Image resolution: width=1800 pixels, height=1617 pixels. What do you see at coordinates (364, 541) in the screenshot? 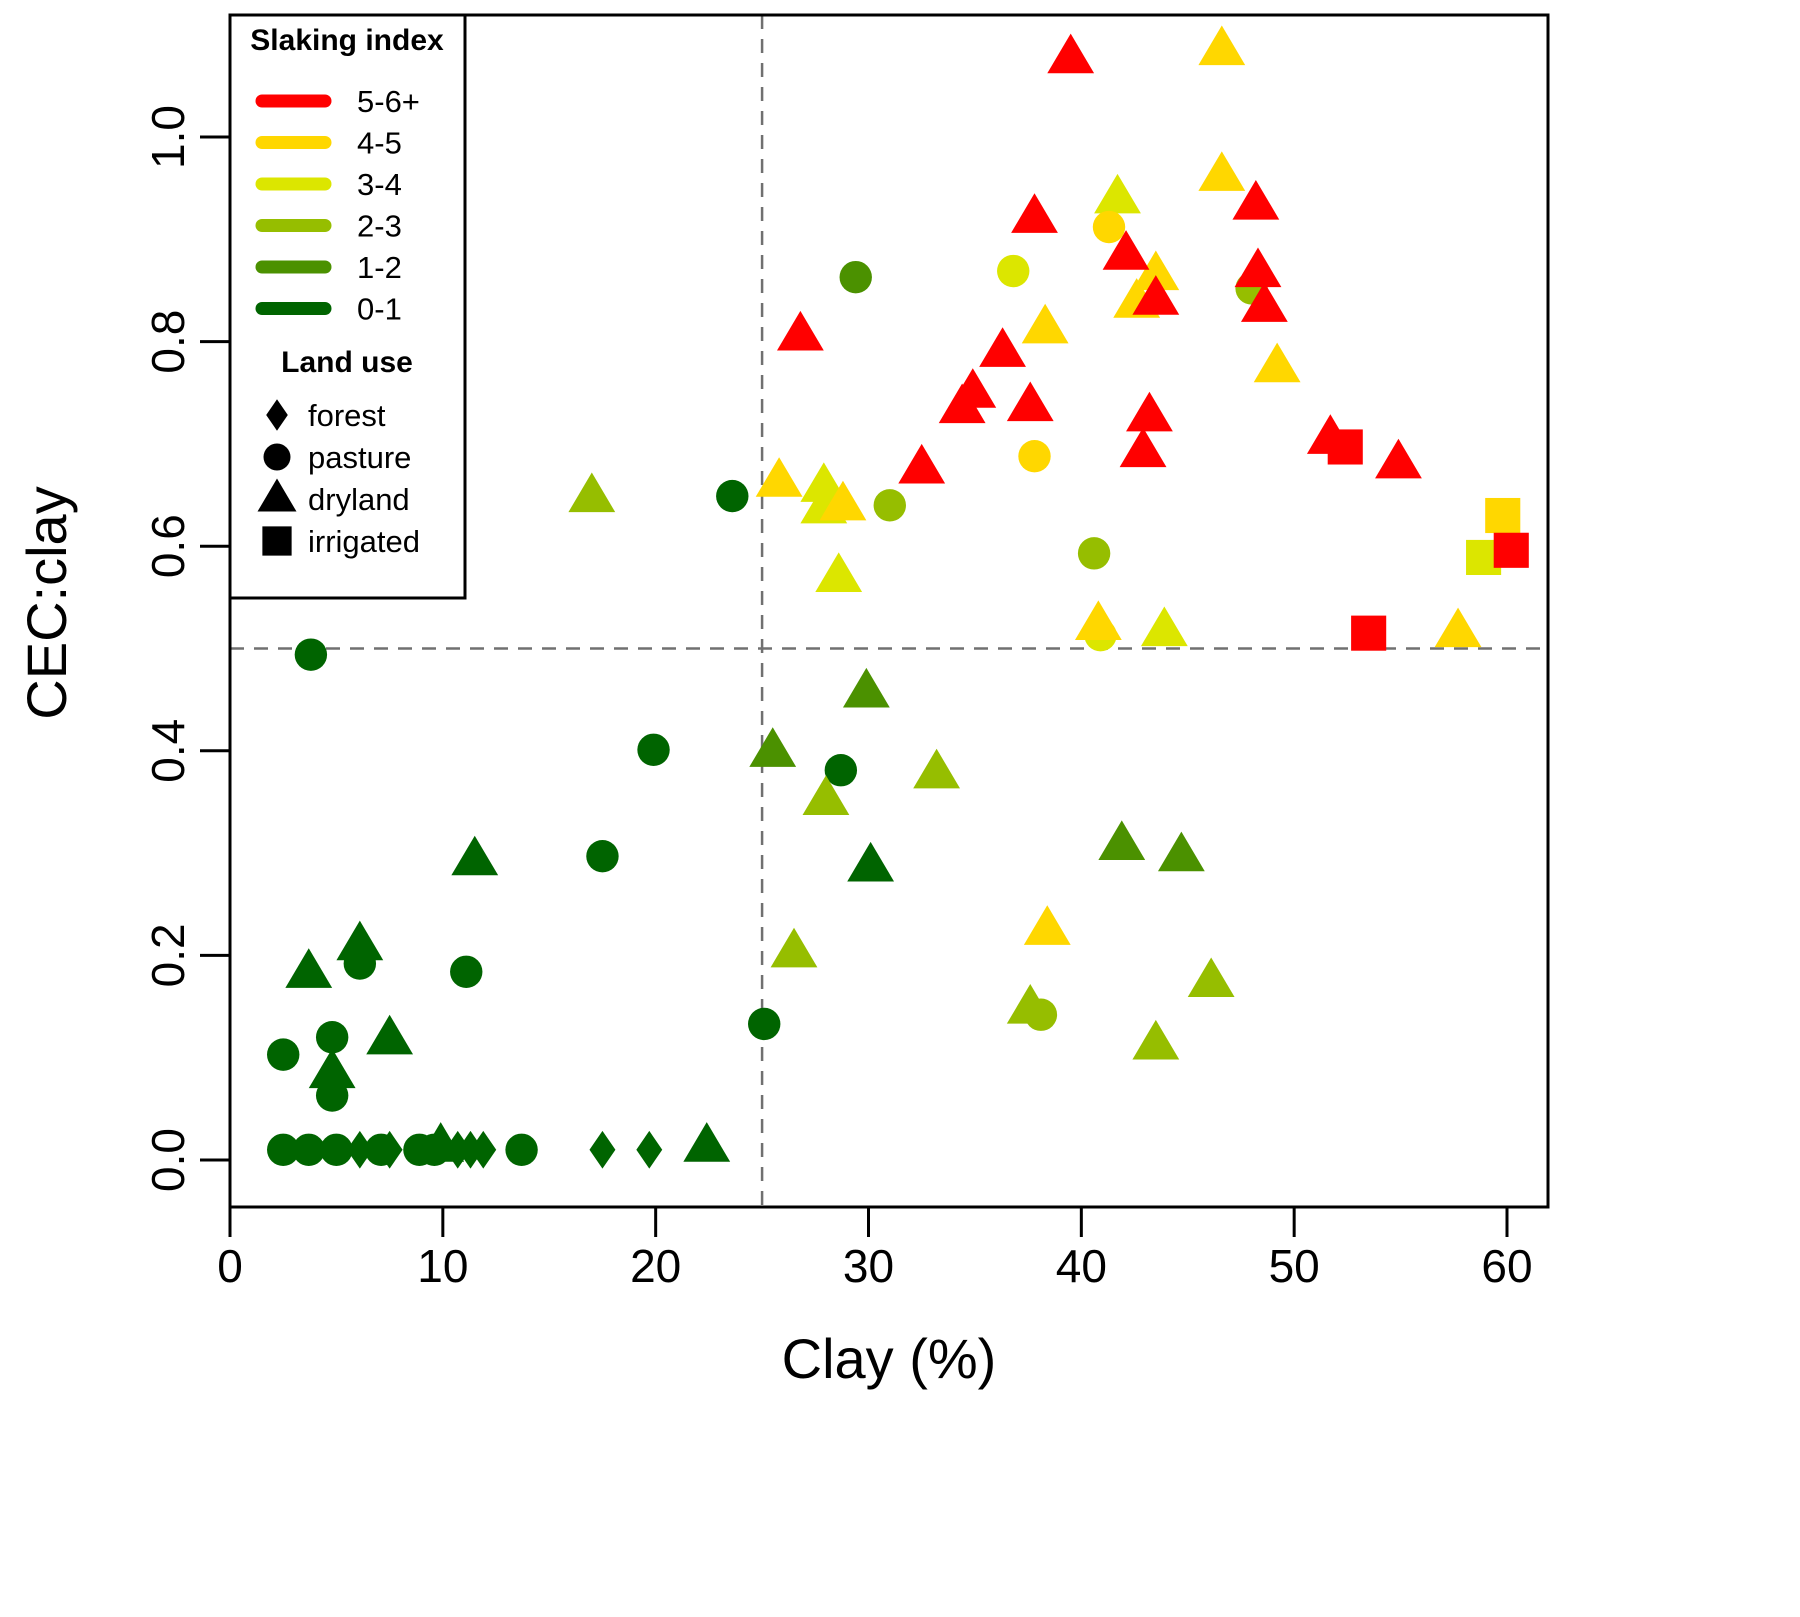
I see `legend-shape-label: irrigated` at bounding box center [364, 541].